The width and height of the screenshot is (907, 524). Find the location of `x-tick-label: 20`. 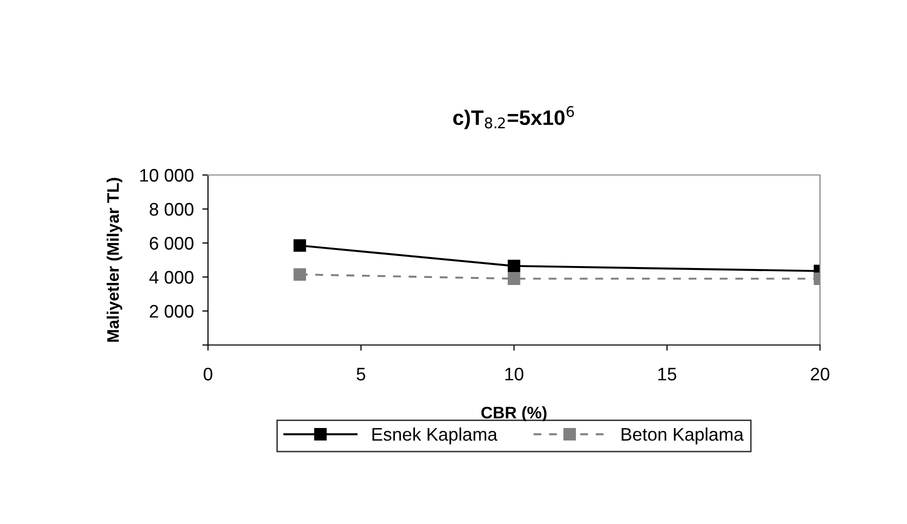

x-tick-label: 20 is located at coordinates (820, 374).